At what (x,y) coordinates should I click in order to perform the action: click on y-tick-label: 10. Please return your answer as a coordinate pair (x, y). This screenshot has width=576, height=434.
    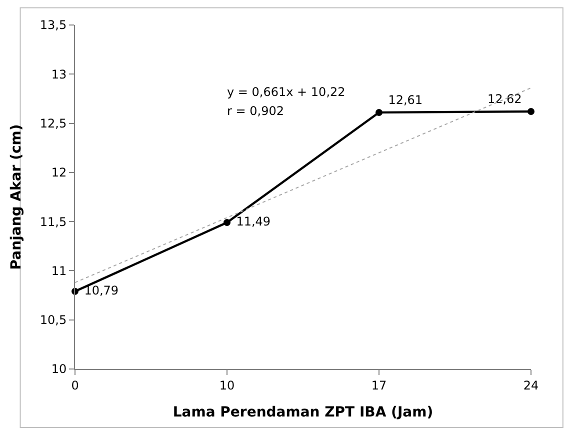
    Looking at the image, I should click on (59, 369).